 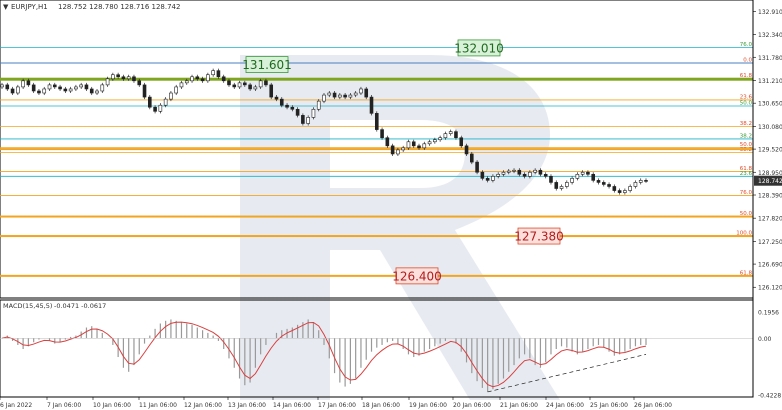 I want to click on time-tick-label: 6 Jan 2022, so click(x=16, y=405).